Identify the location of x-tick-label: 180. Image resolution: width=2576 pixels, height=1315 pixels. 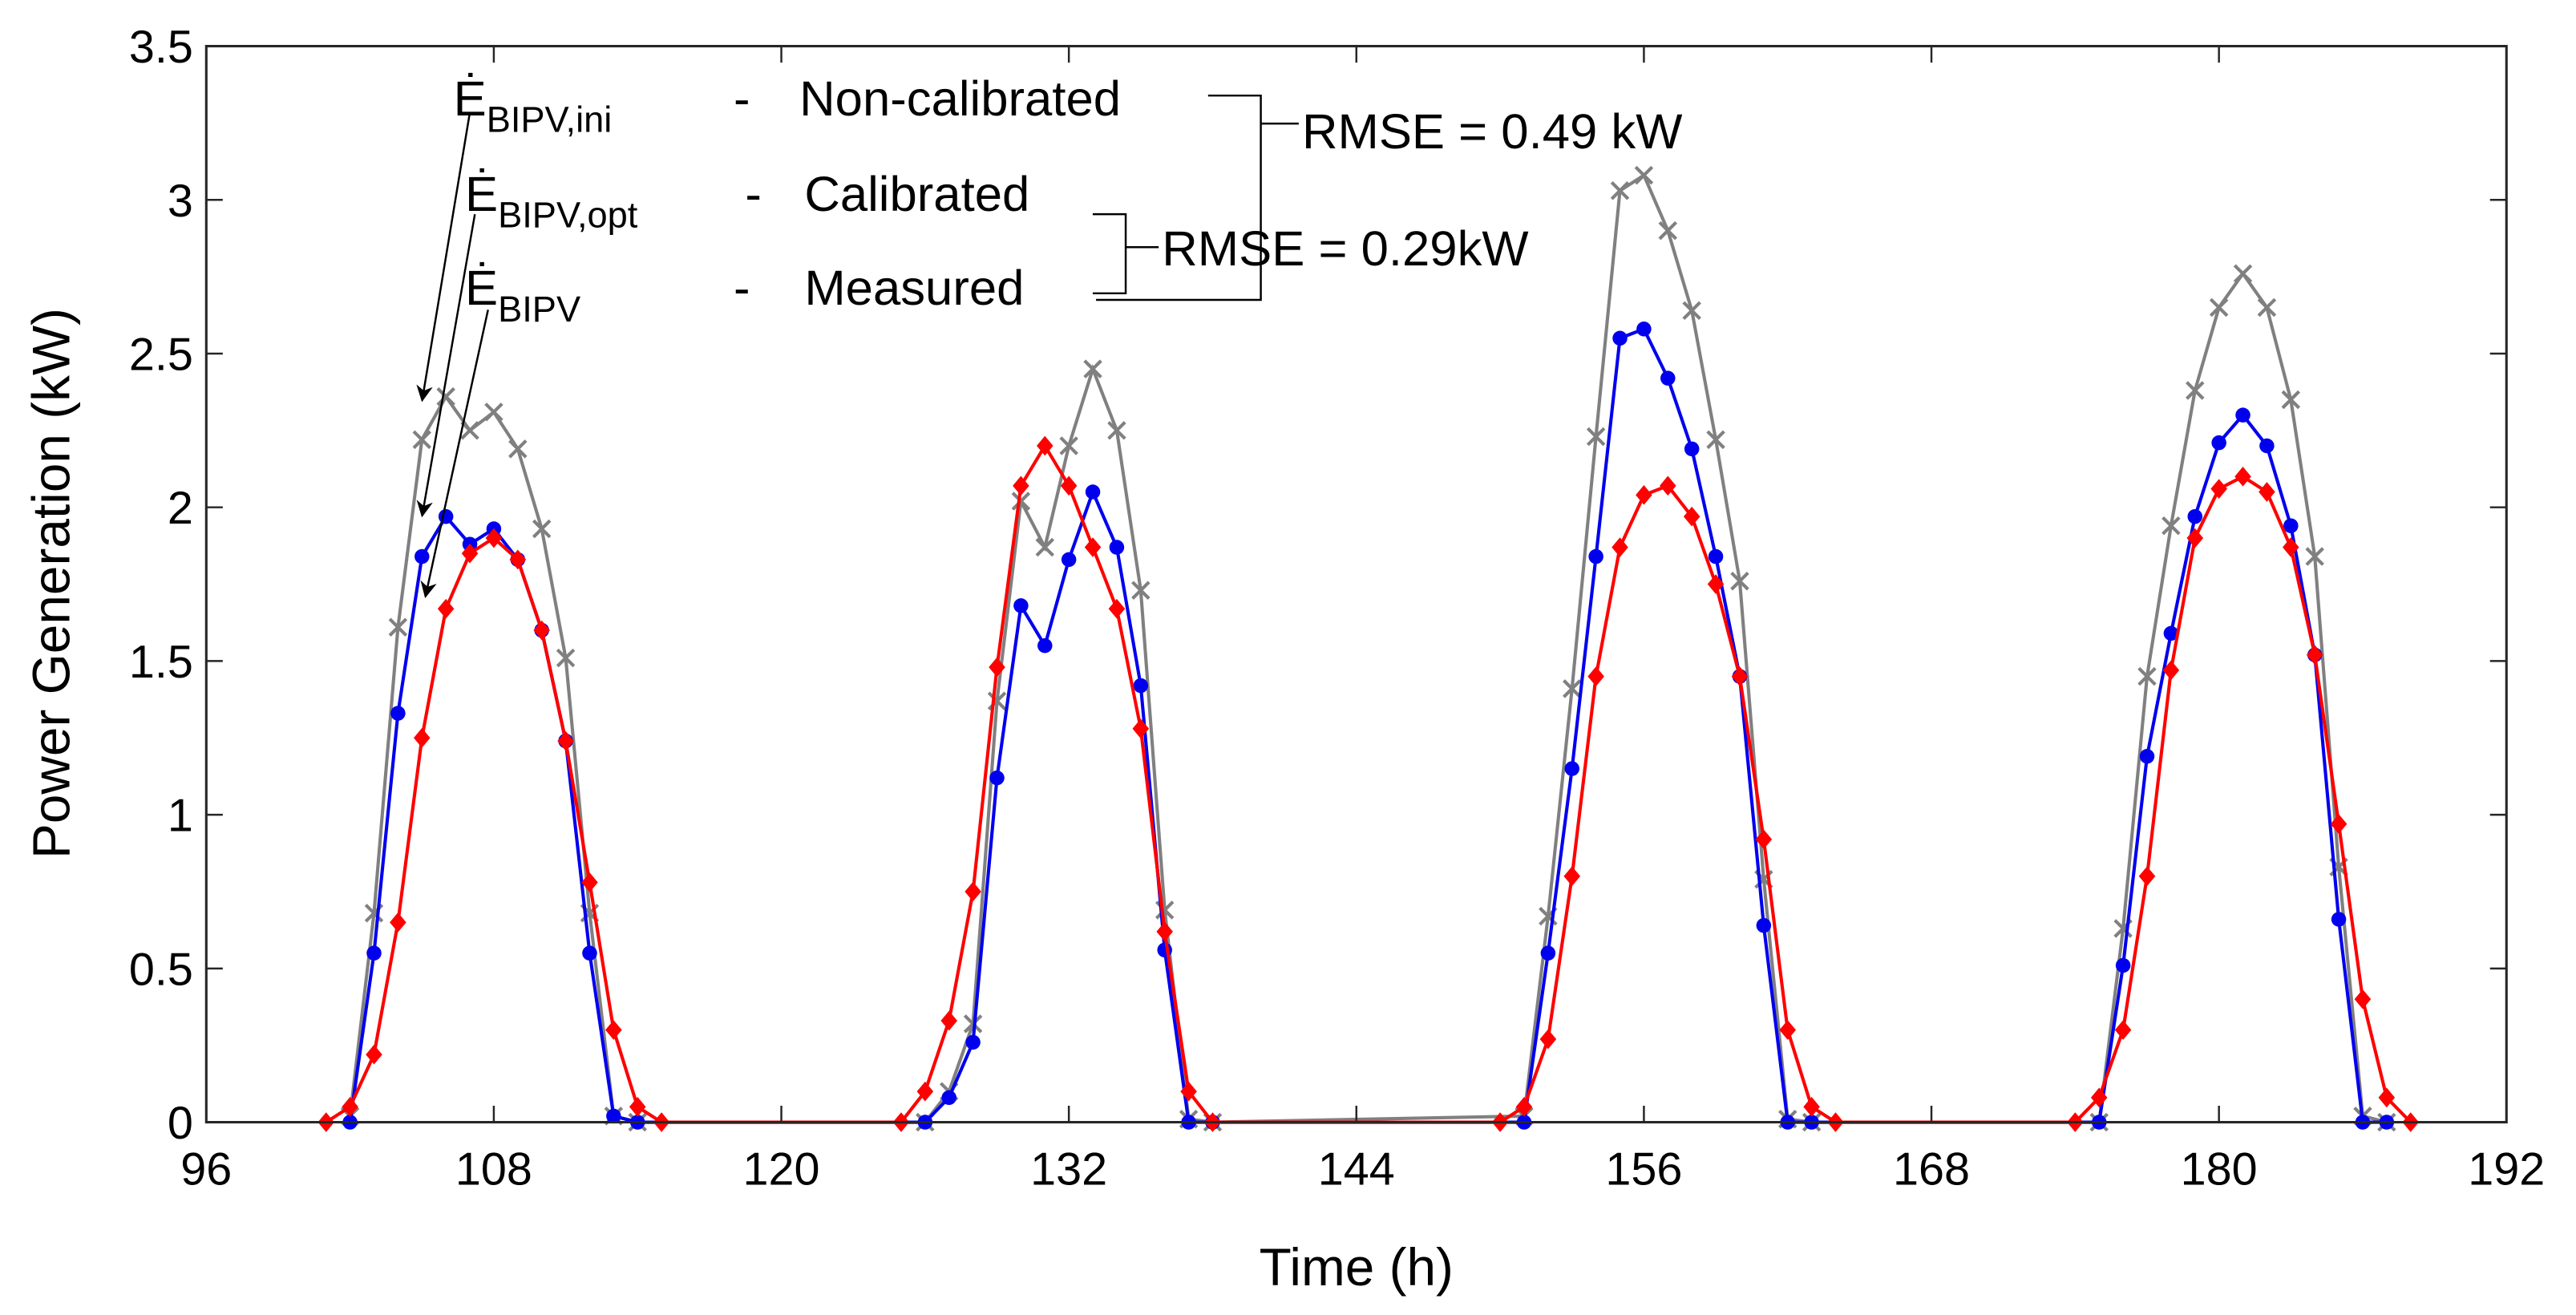
(2219, 1170).